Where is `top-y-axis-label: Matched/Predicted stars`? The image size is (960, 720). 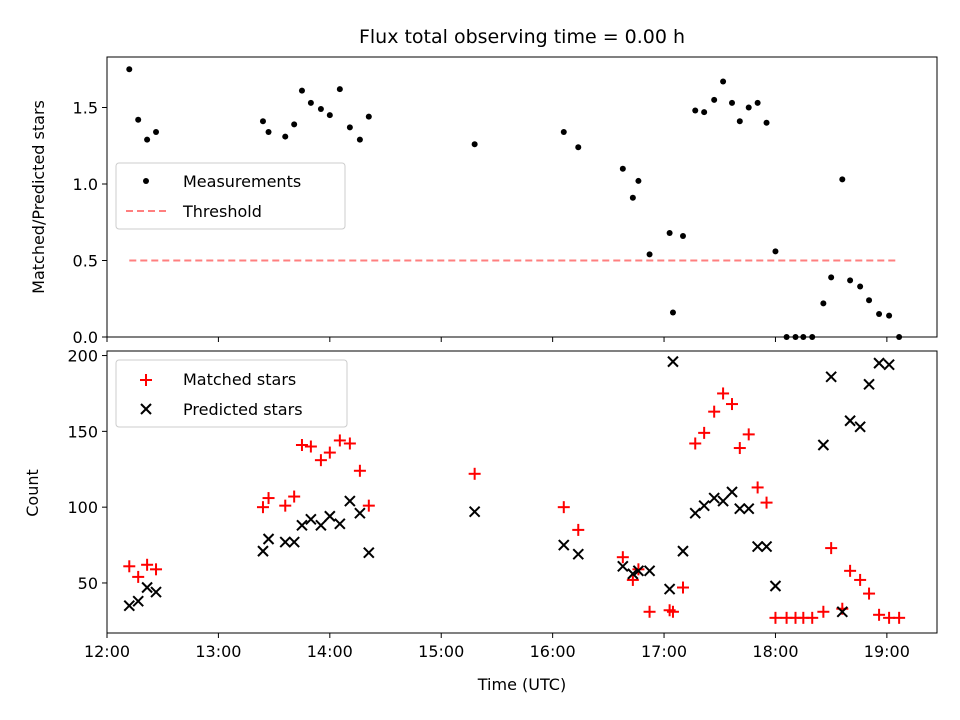
top-y-axis-label: Matched/Predicted stars is located at coordinates (38, 197).